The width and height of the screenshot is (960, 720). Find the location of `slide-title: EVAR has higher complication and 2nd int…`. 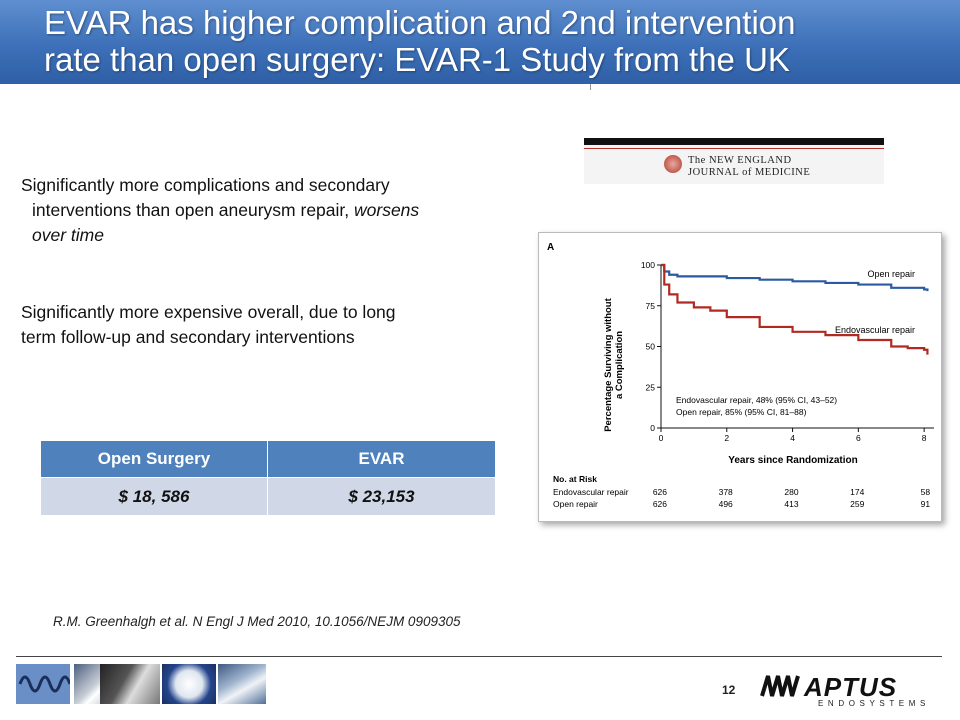

slide-title: EVAR has higher complication and 2nd int… is located at coordinates (494, 41).